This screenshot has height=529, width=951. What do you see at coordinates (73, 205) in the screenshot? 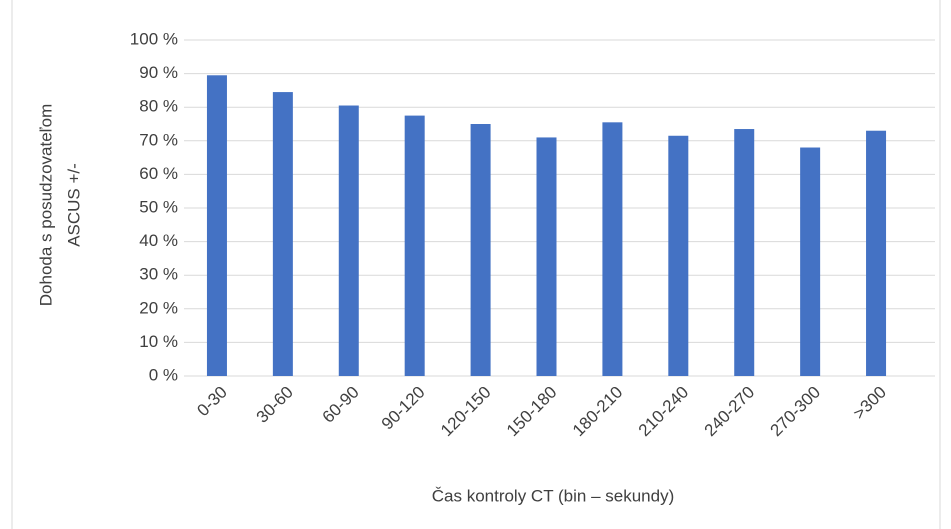
I see `y-axis-title-line: ASCUS +/-` at bounding box center [73, 205].